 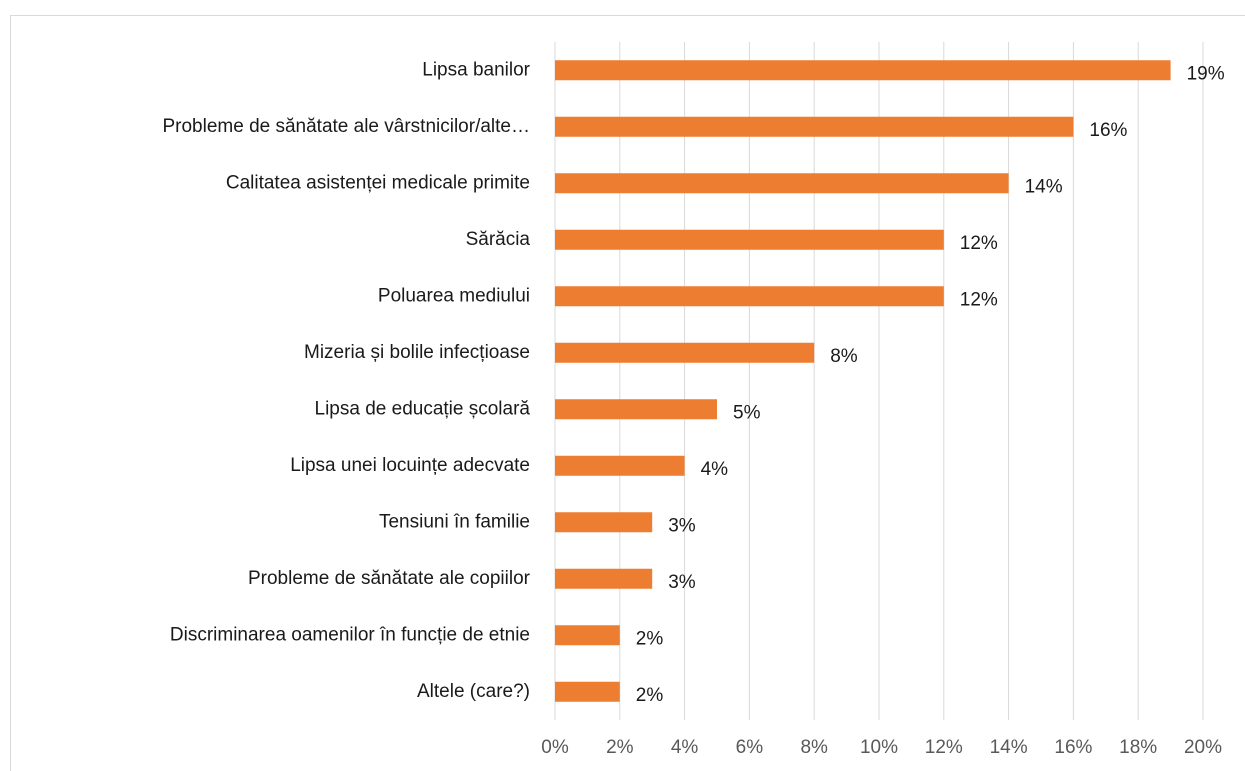 I want to click on x-tick-label: 4%, so click(x=685, y=747).